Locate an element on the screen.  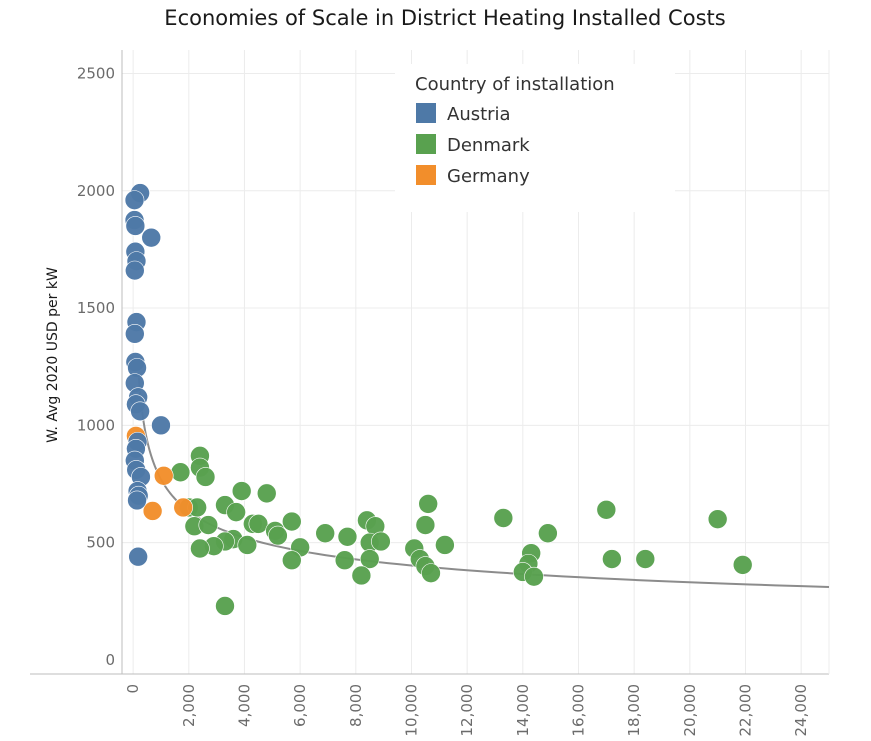
x-tick-label: 24,000 is located at coordinates (801, 710).